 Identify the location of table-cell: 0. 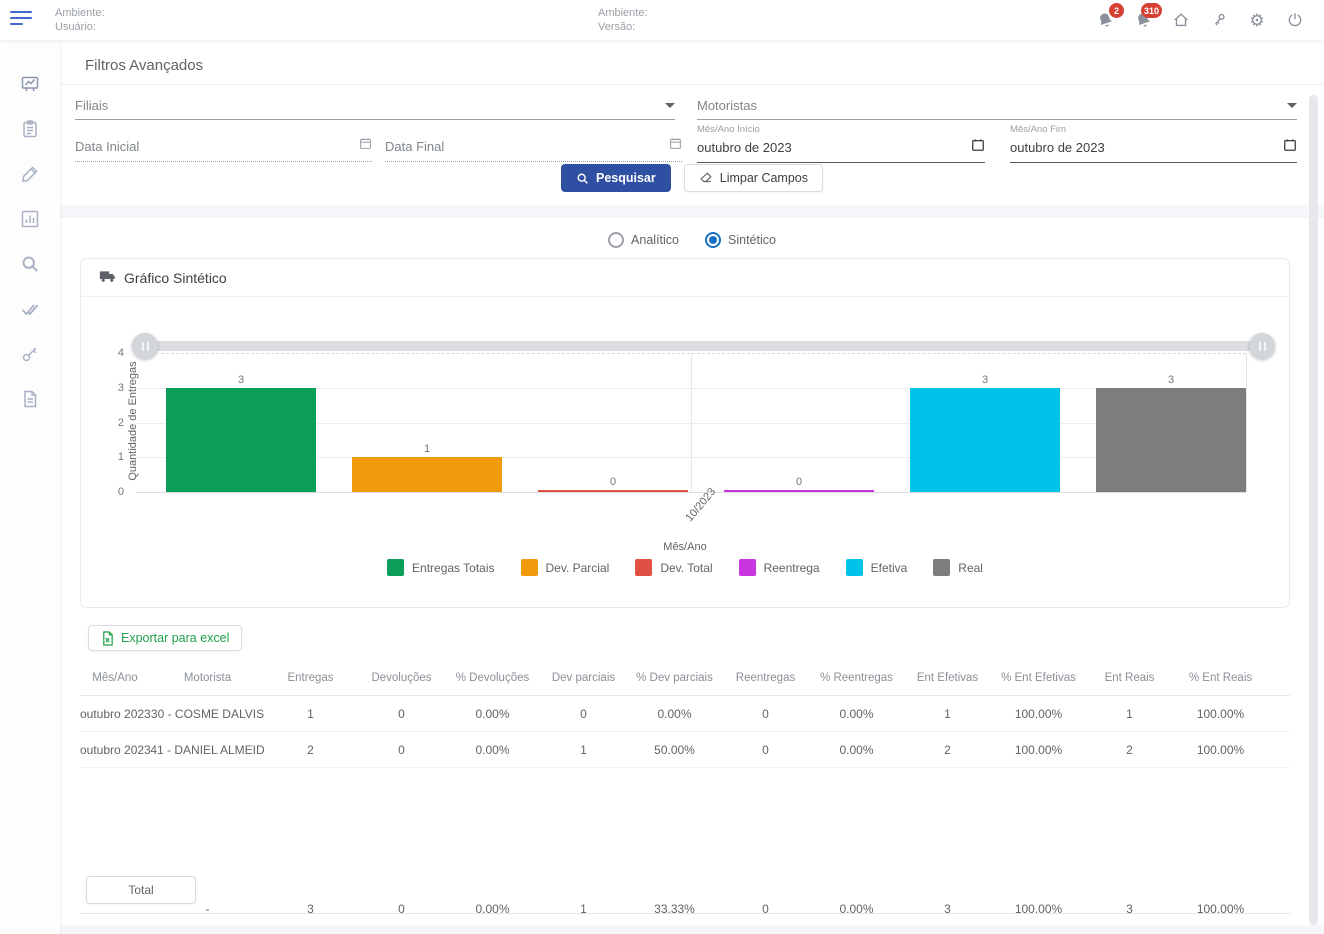
(765, 749).